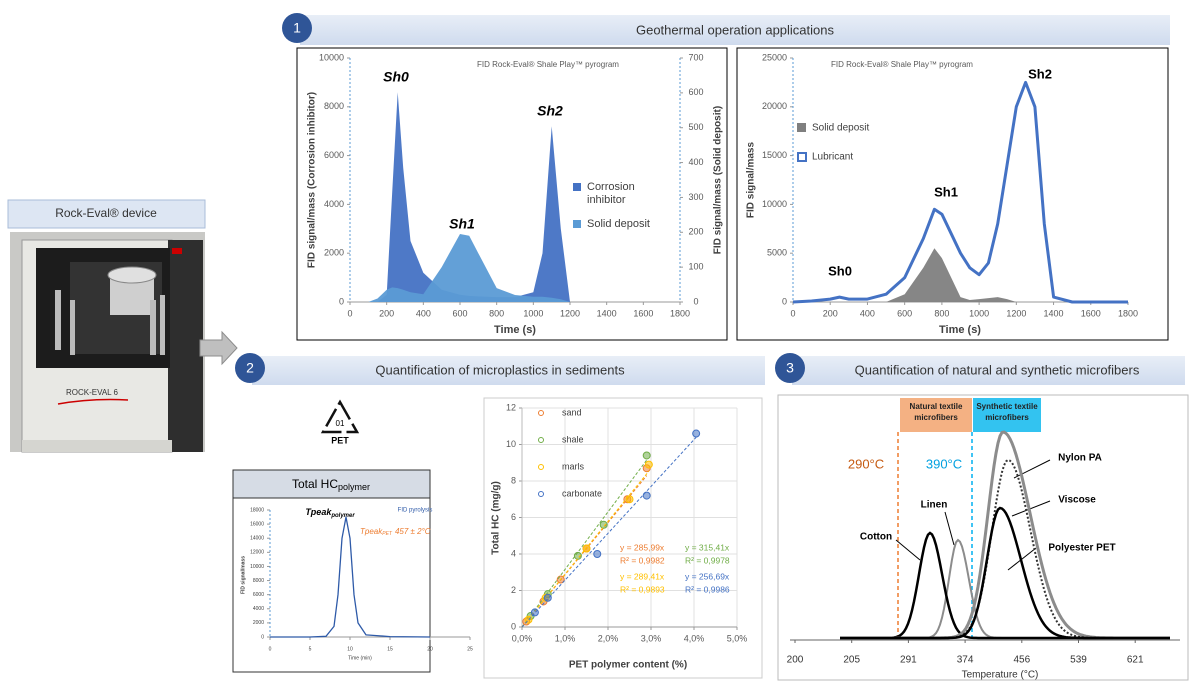 Image resolution: width=1201 pixels, height=682 pixels. I want to click on peak-main: Tpeak, so click(371, 531).